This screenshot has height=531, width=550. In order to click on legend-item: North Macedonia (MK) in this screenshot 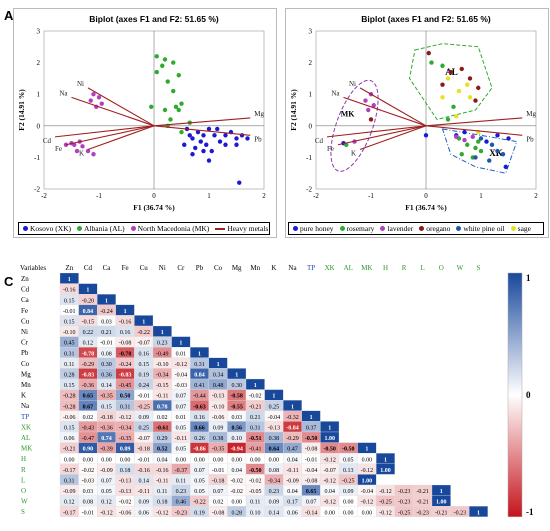, I will do `click(170, 228)`.